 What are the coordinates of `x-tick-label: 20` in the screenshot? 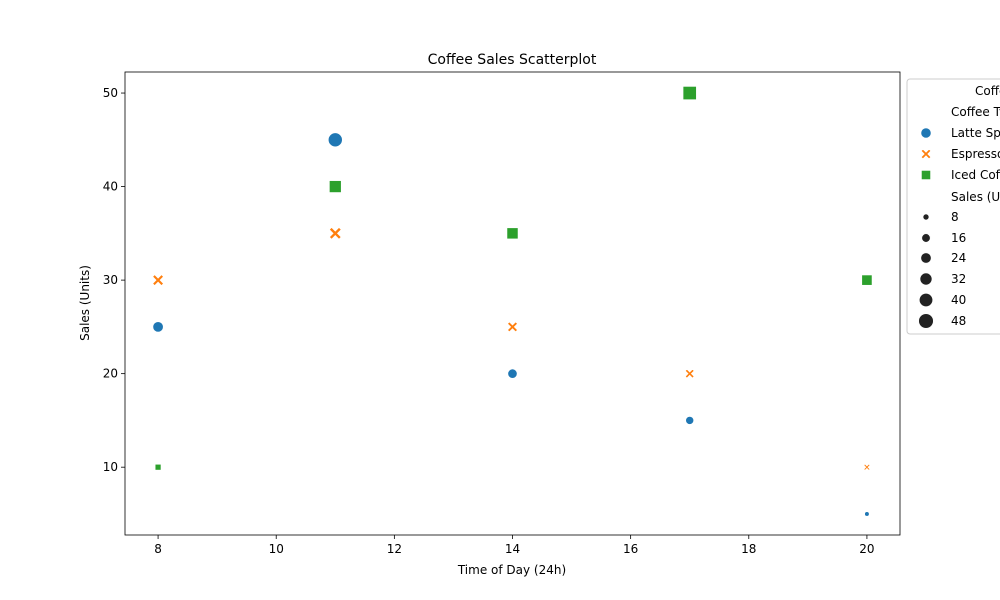 It's located at (866, 549).